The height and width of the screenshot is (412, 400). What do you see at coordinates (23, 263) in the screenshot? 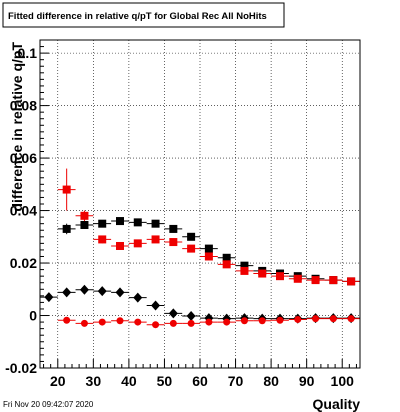
I see `y-tick-label: 0.02` at bounding box center [23, 263].